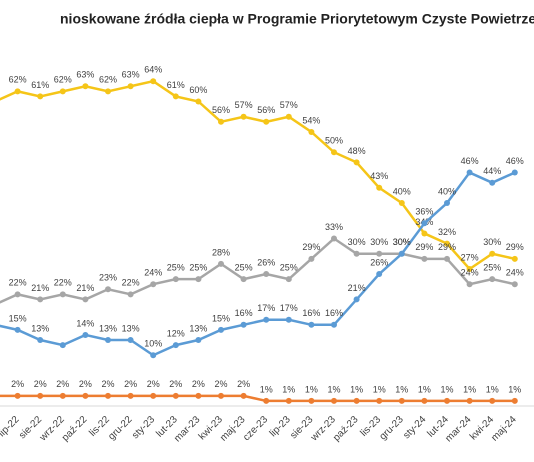 The height and width of the screenshot is (462, 534). What do you see at coordinates (176, 333) in the screenshot?
I see `data-label: 12%` at bounding box center [176, 333].